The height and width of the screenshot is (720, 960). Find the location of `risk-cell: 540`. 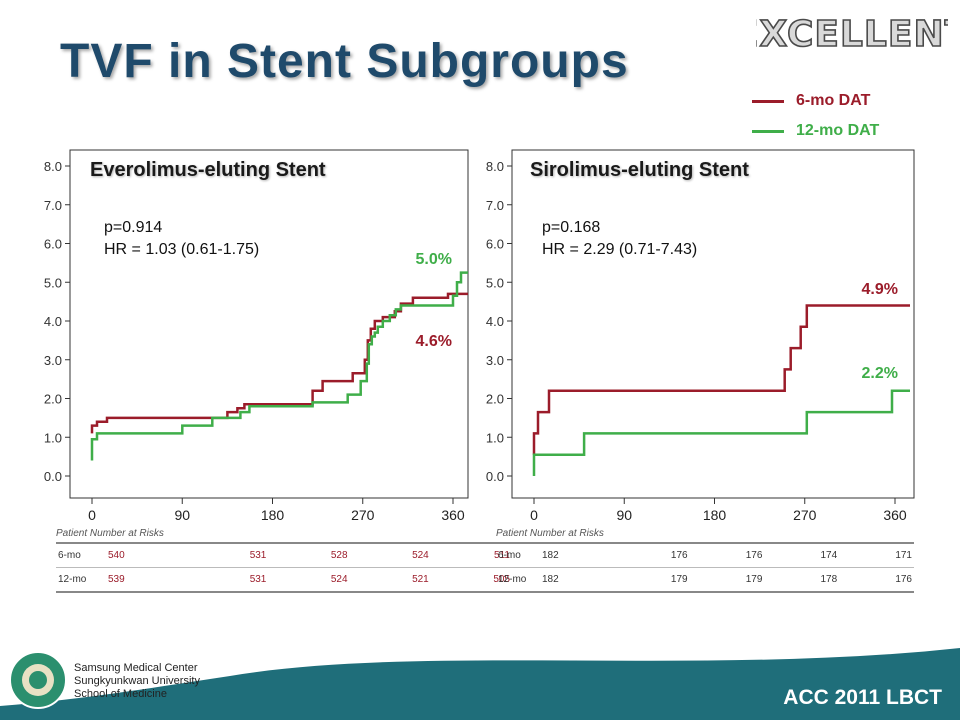

risk-cell: 540 is located at coordinates (147, 555).